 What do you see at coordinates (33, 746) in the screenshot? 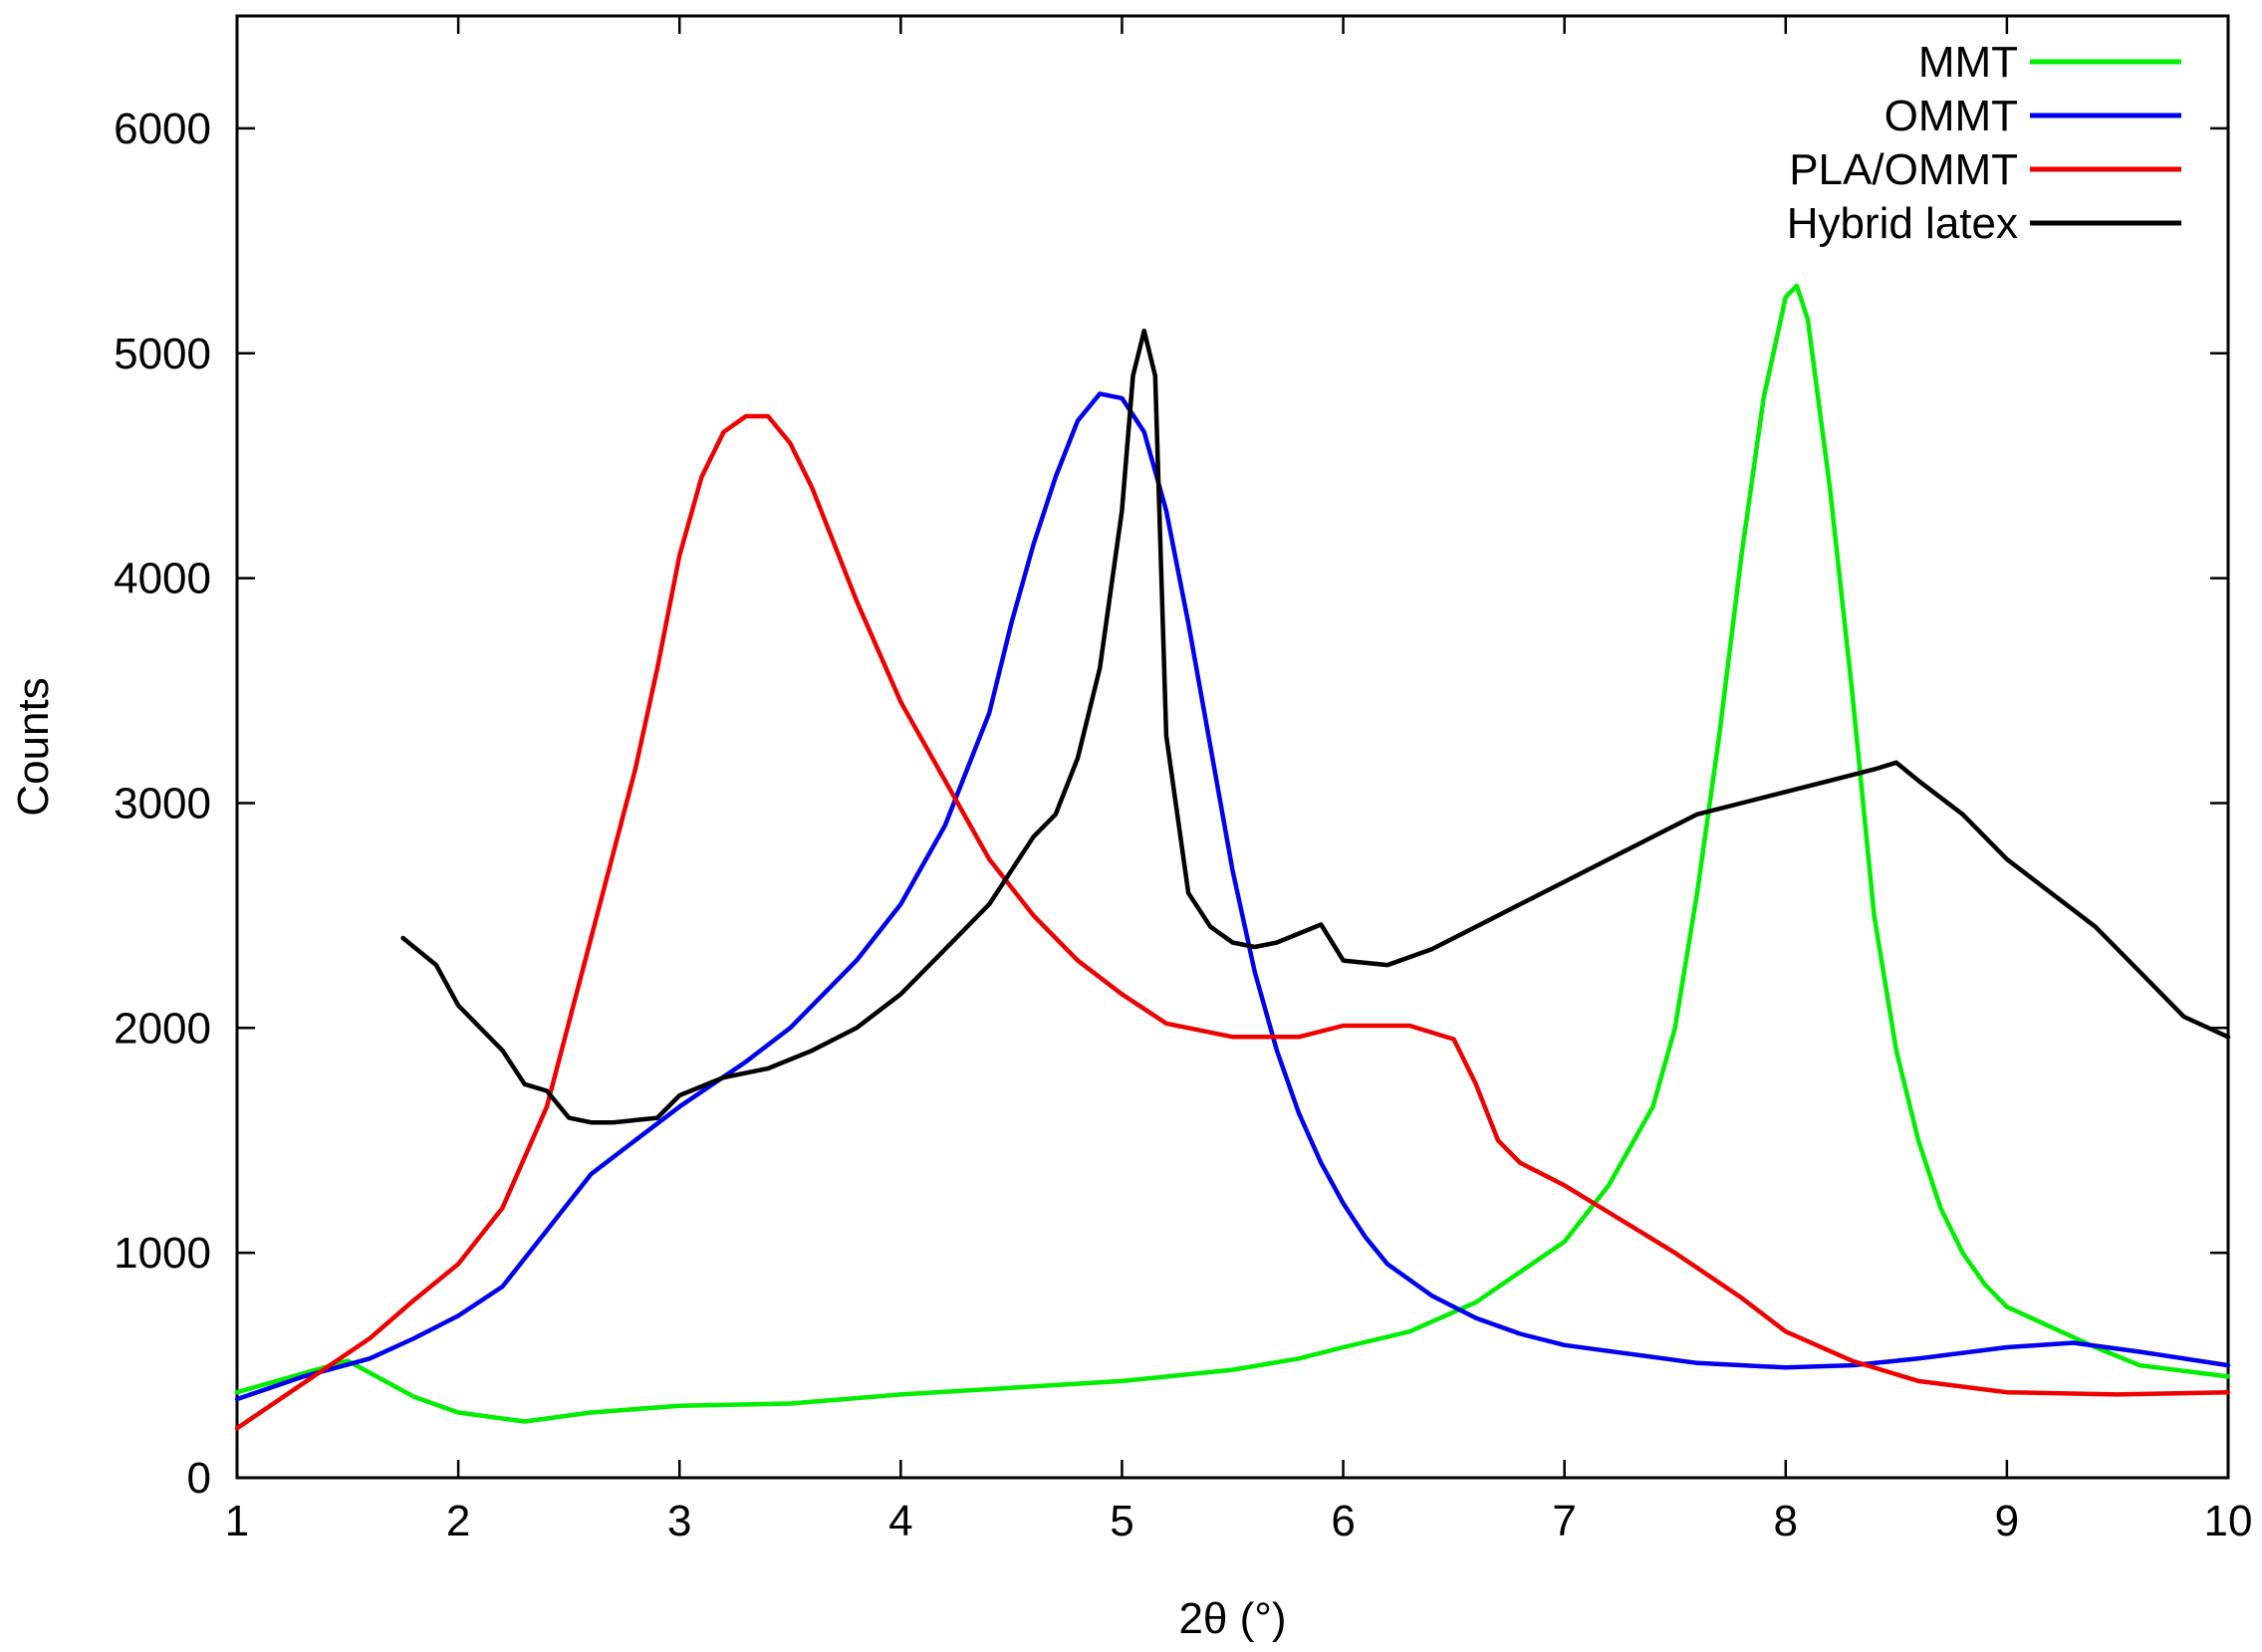
I see `y-axis-title: Counts` at bounding box center [33, 746].